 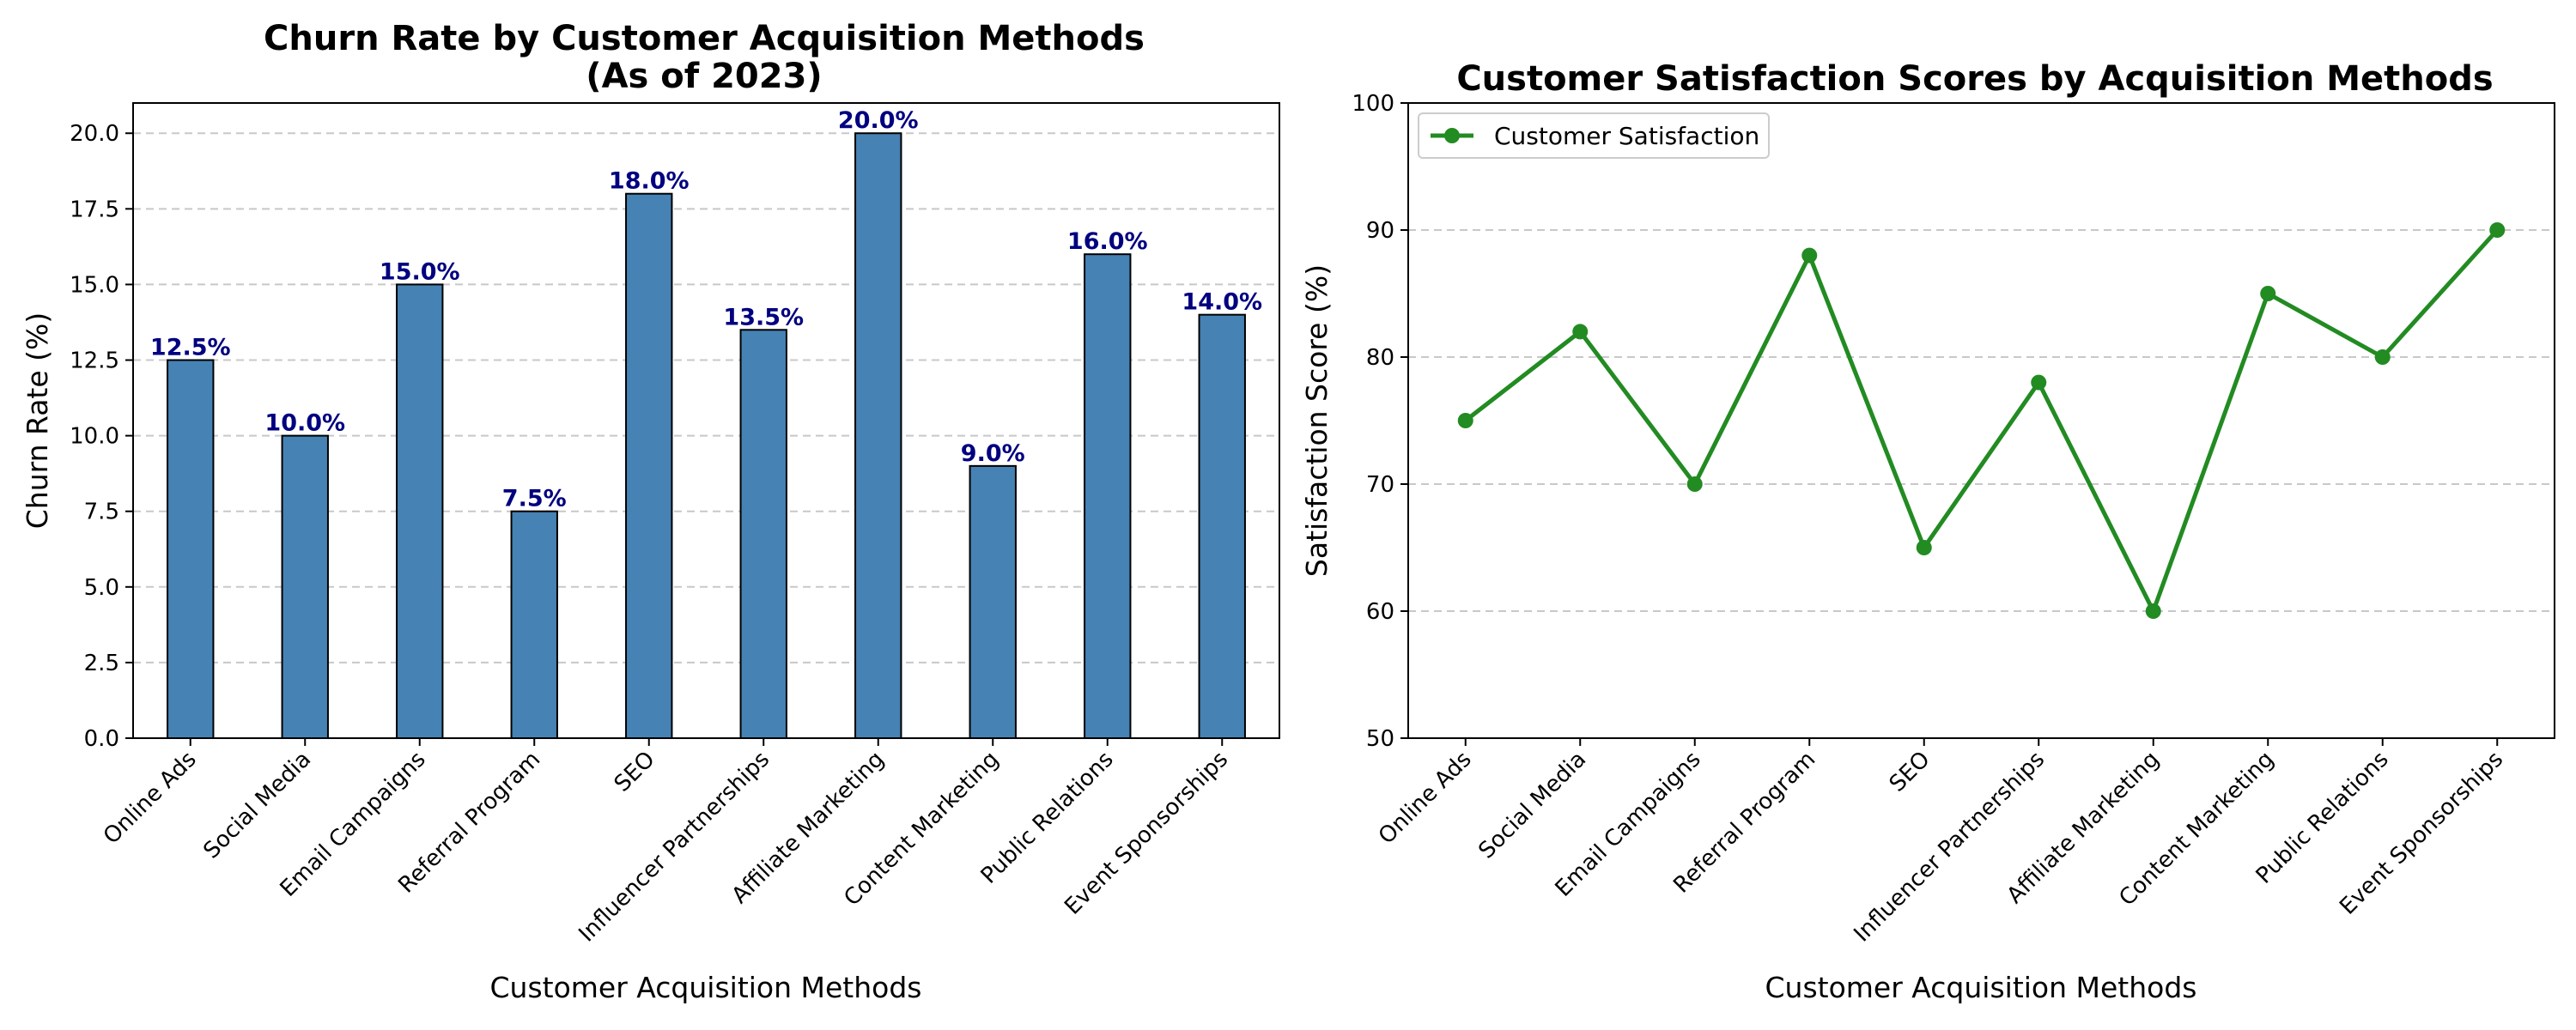 What do you see at coordinates (1380, 421) in the screenshot?
I see `line-chart-y-ticks: 50 60 70 80 90 100` at bounding box center [1380, 421].